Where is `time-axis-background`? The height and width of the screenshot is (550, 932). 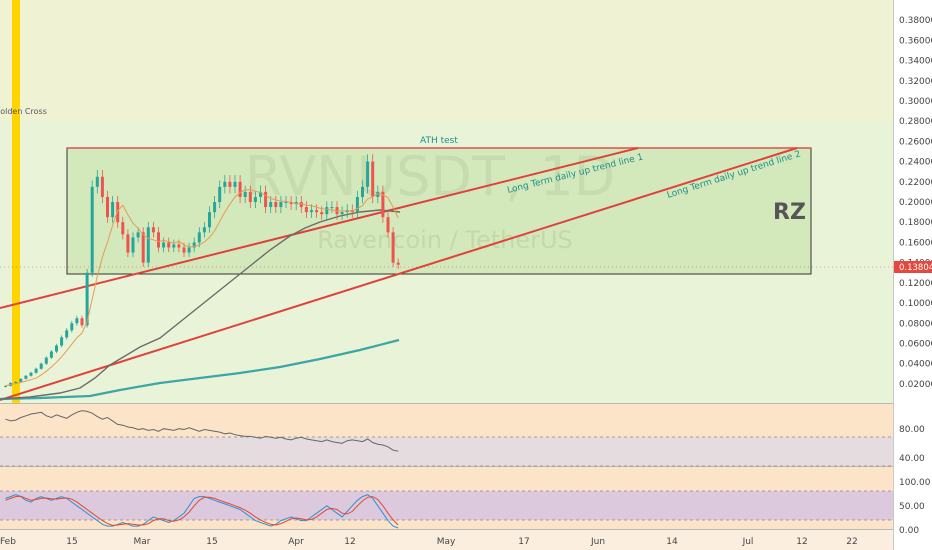
time-axis-background is located at coordinates (446, 539).